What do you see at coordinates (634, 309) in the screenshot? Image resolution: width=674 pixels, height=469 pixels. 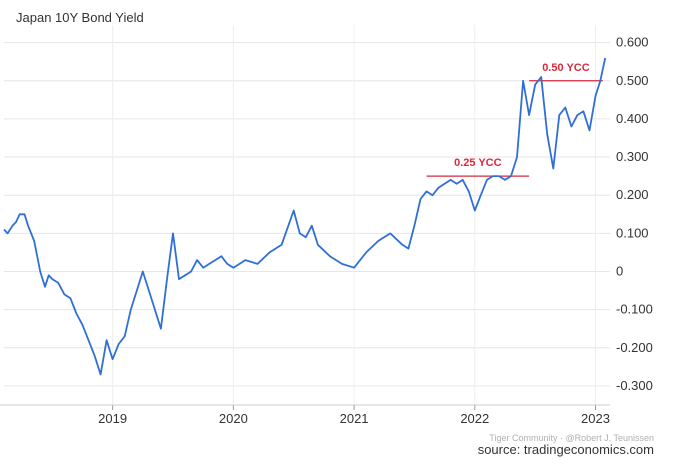 I see `y-tick-label: -0.100` at bounding box center [634, 309].